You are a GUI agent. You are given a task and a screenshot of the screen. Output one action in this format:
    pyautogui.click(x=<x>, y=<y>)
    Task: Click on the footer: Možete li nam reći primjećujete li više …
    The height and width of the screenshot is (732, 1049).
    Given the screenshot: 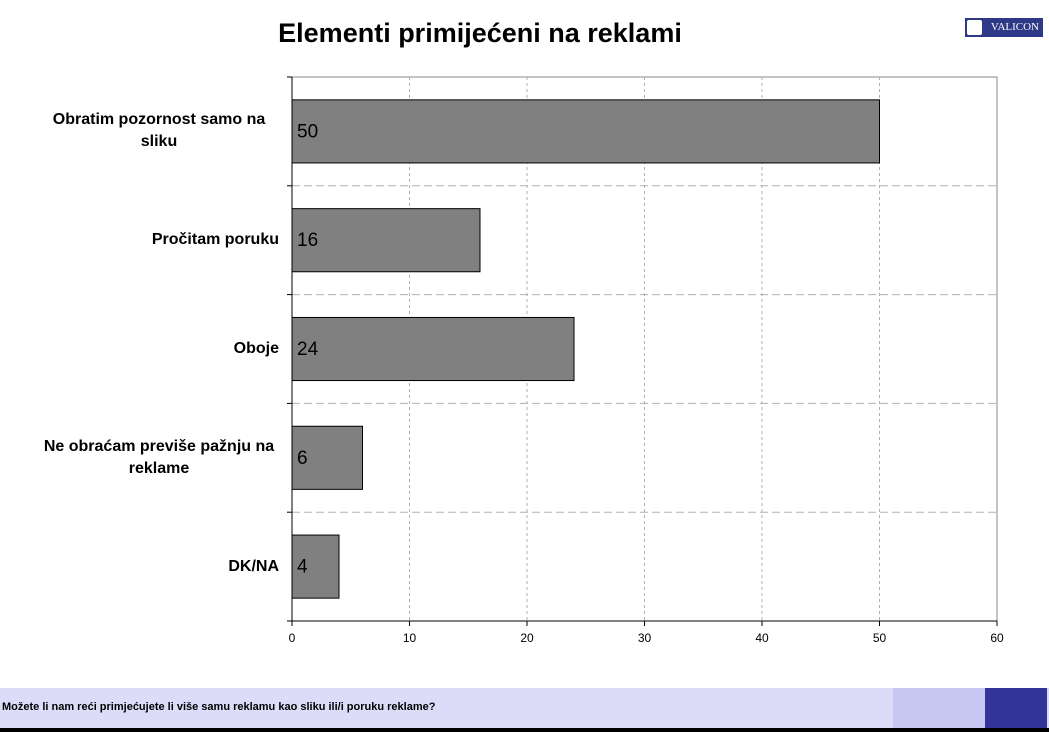 What is the action you would take?
    pyautogui.click(x=524, y=708)
    